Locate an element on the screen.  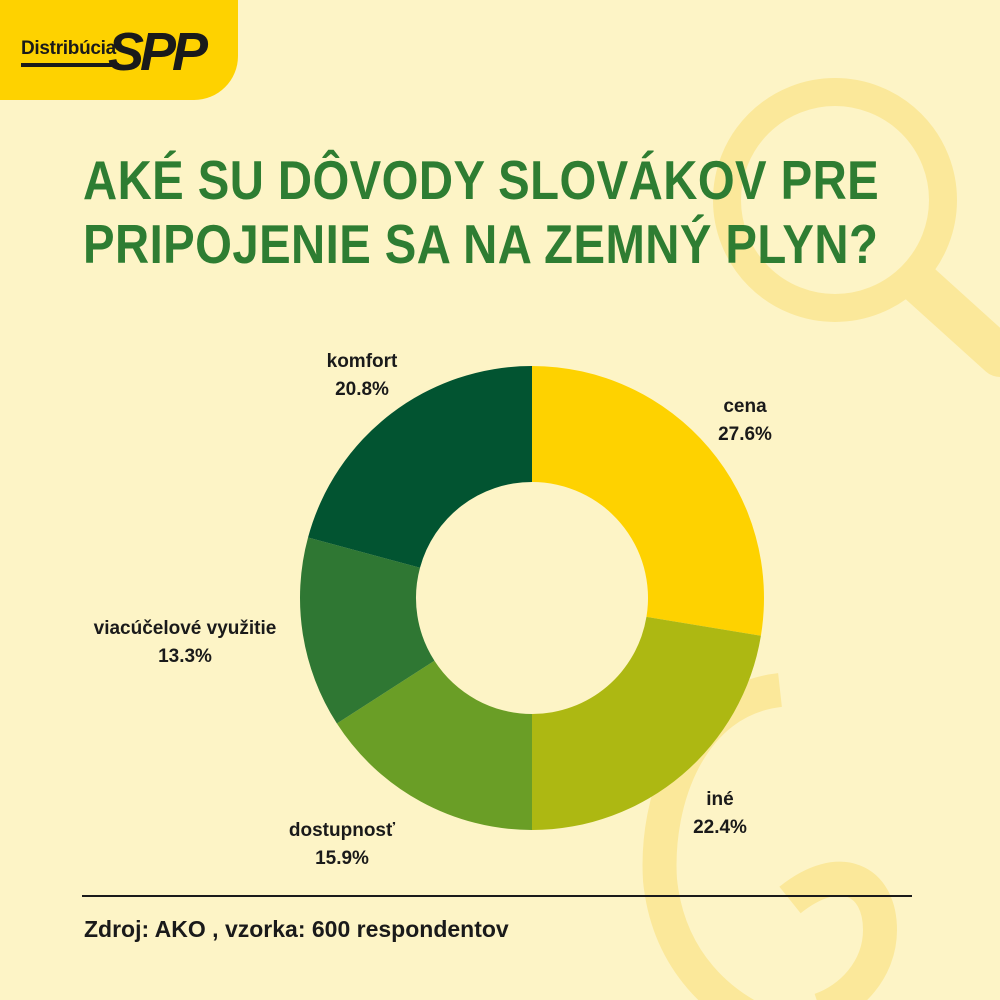
brand-logo: Distribúcia SPP is located at coordinates (119, 50).